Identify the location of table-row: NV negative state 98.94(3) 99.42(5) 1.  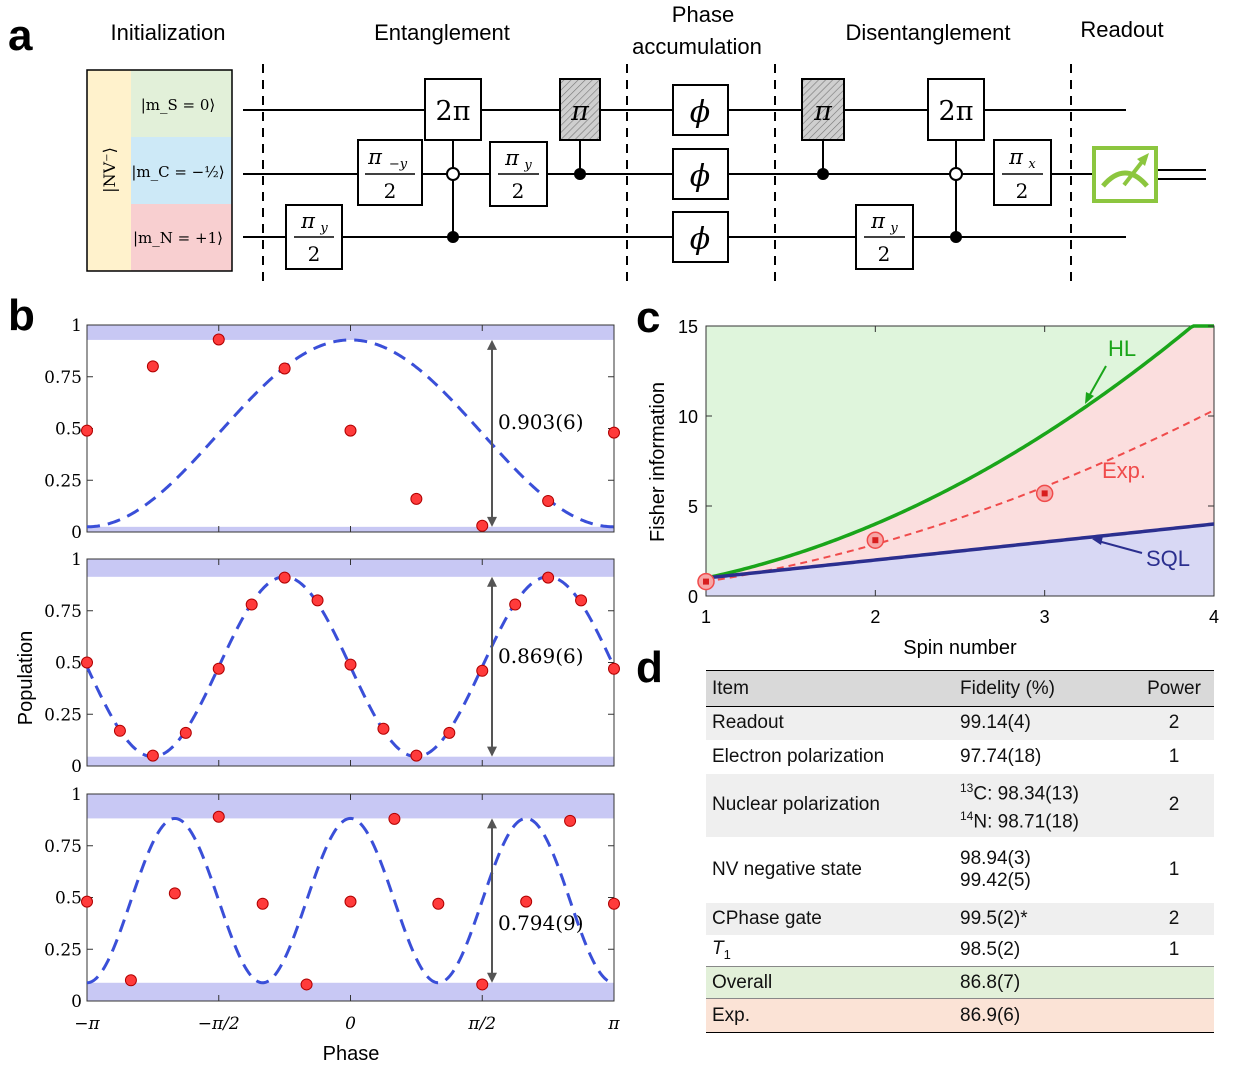
(960, 869).